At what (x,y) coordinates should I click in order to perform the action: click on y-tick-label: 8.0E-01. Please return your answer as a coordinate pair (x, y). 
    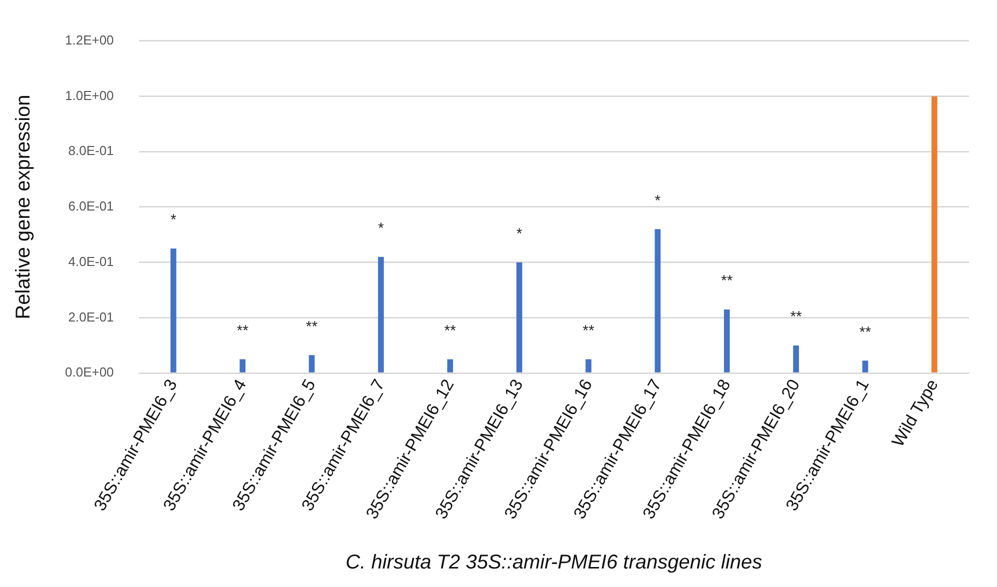
    Looking at the image, I should click on (91, 150).